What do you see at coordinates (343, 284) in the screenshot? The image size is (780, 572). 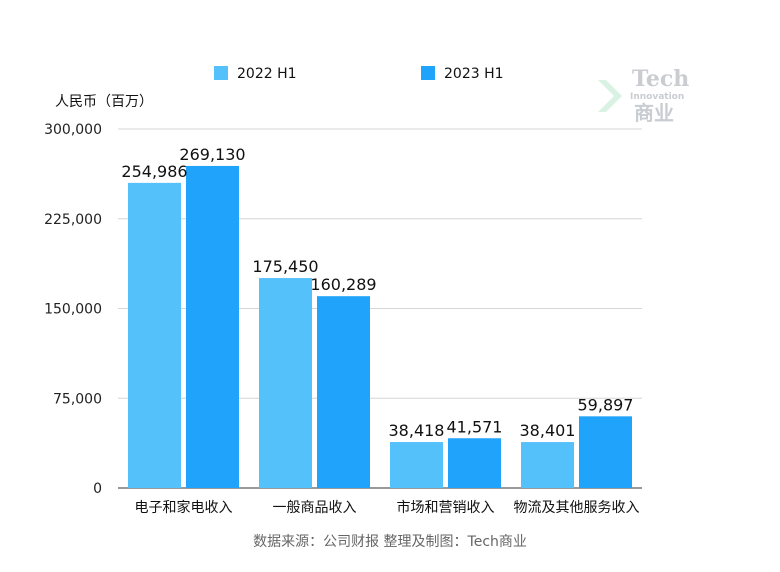 I see `data-label: 160,289` at bounding box center [343, 284].